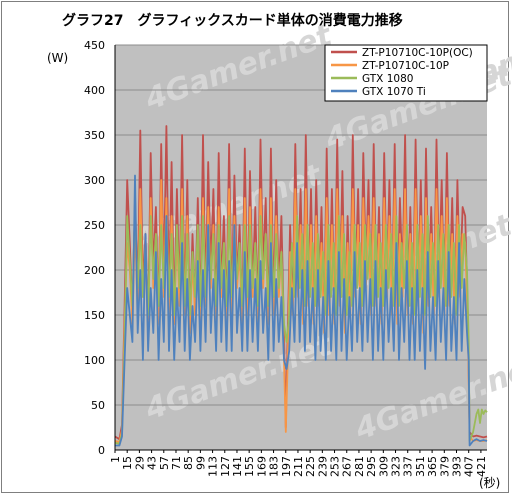  I want to click on y-tick-label: 50, so click(98, 405).